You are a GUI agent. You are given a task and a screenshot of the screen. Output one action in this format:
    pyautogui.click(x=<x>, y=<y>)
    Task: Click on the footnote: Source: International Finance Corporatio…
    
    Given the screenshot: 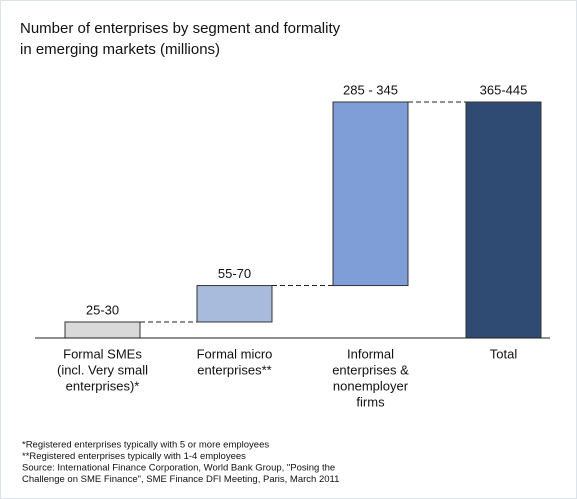 What is the action you would take?
    pyautogui.click(x=178, y=468)
    